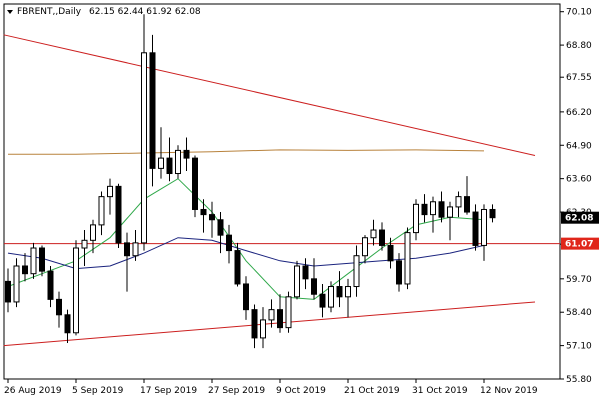 The image size is (600, 400). I want to click on x-tick-label: 5 Sep 2019, so click(98, 391).